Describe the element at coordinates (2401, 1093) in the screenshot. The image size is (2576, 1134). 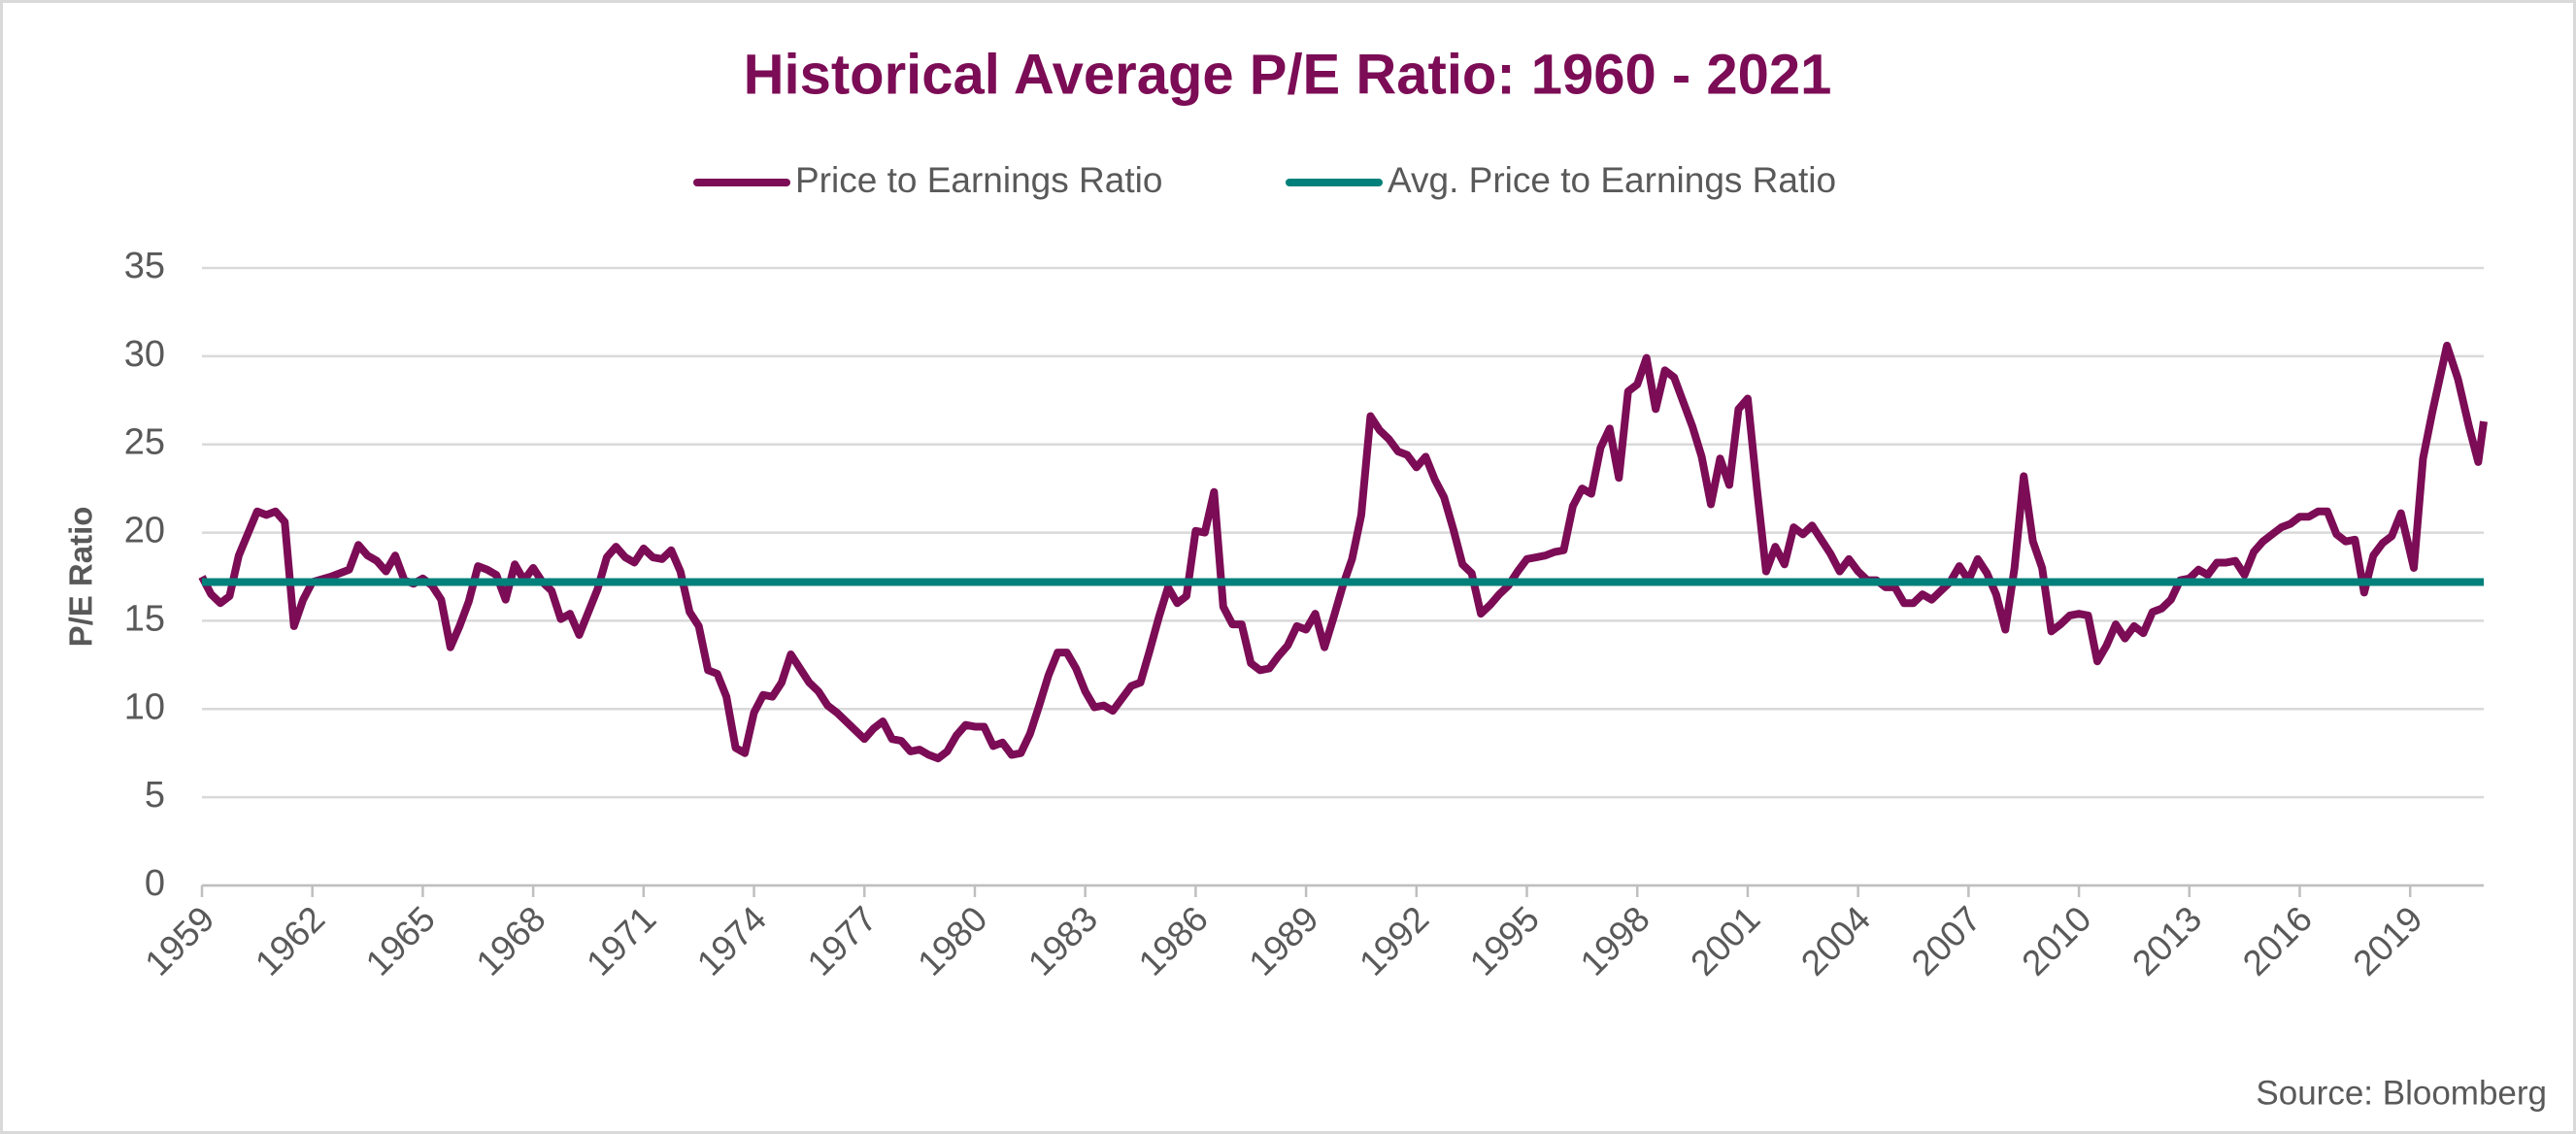
I see `source-note: Source: Bloomberg` at that location.